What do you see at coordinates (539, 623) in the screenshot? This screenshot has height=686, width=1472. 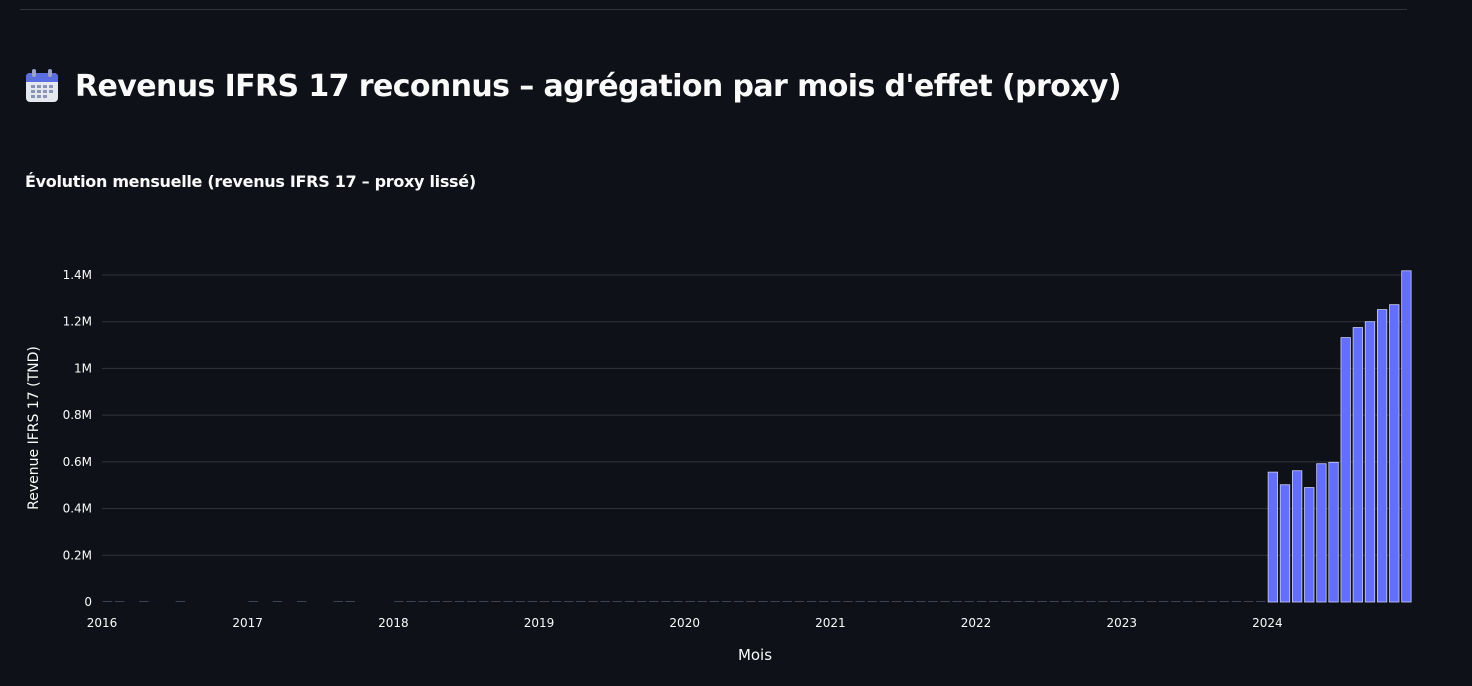 I see `x-tick-label: 2019` at bounding box center [539, 623].